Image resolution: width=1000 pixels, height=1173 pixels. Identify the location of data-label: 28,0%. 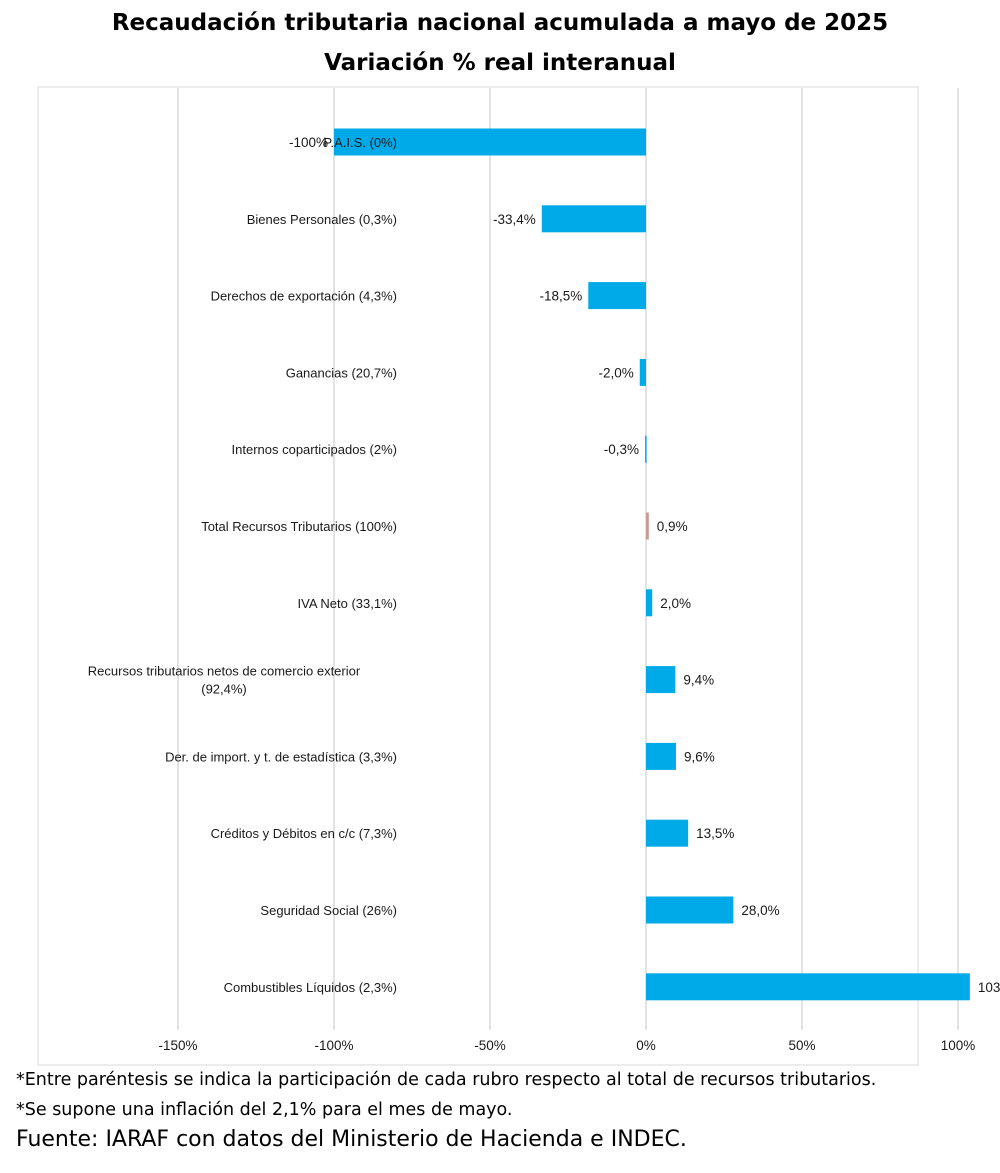
(760, 910).